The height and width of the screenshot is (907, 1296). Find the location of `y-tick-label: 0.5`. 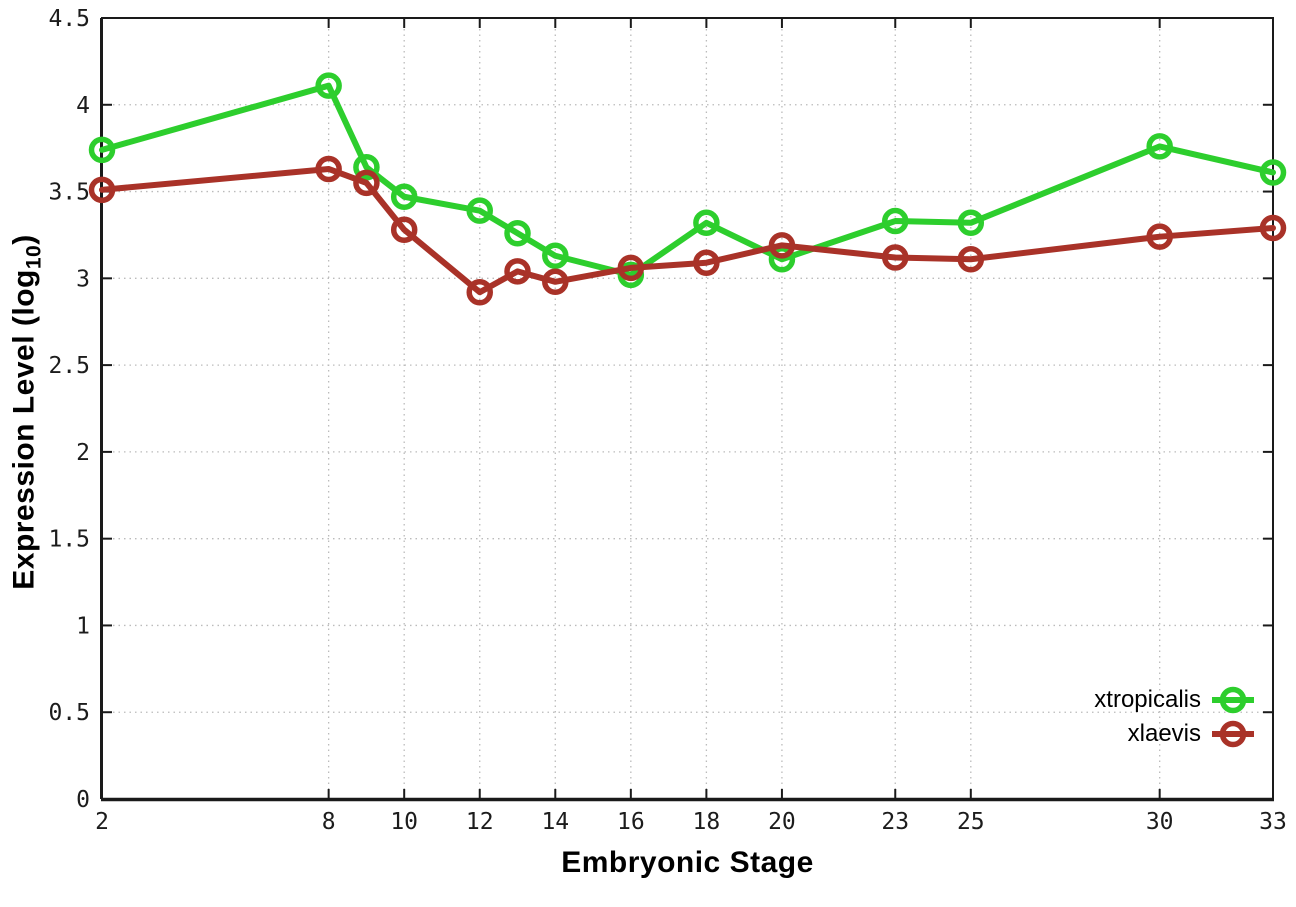

y-tick-label: 0.5 is located at coordinates (69, 713).